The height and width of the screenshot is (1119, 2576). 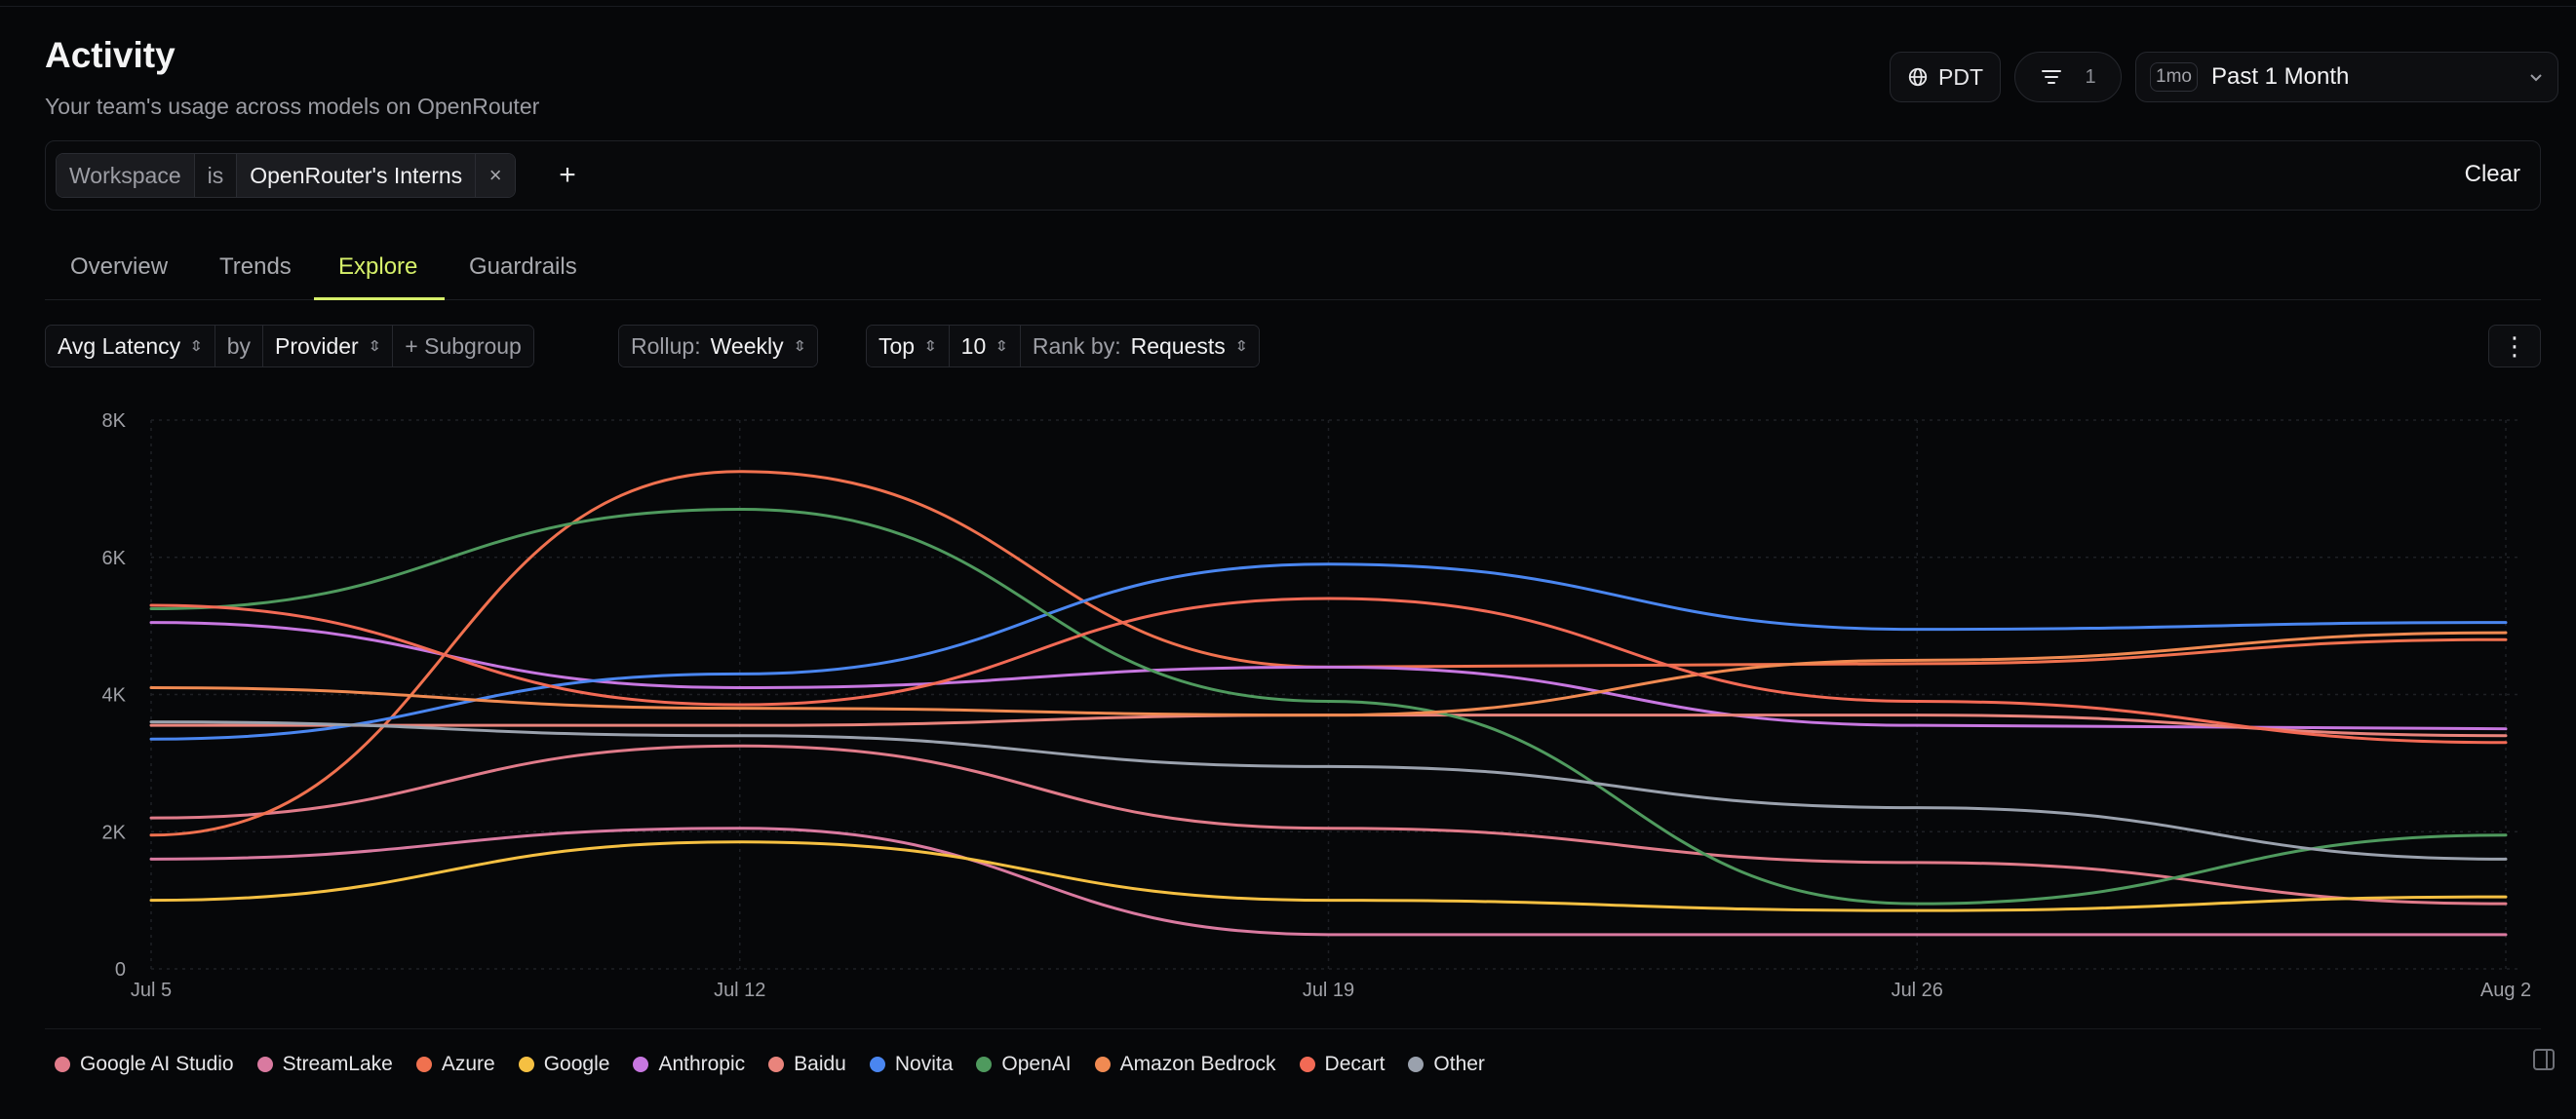 I want to click on legend-label: Azure, so click(x=468, y=1064).